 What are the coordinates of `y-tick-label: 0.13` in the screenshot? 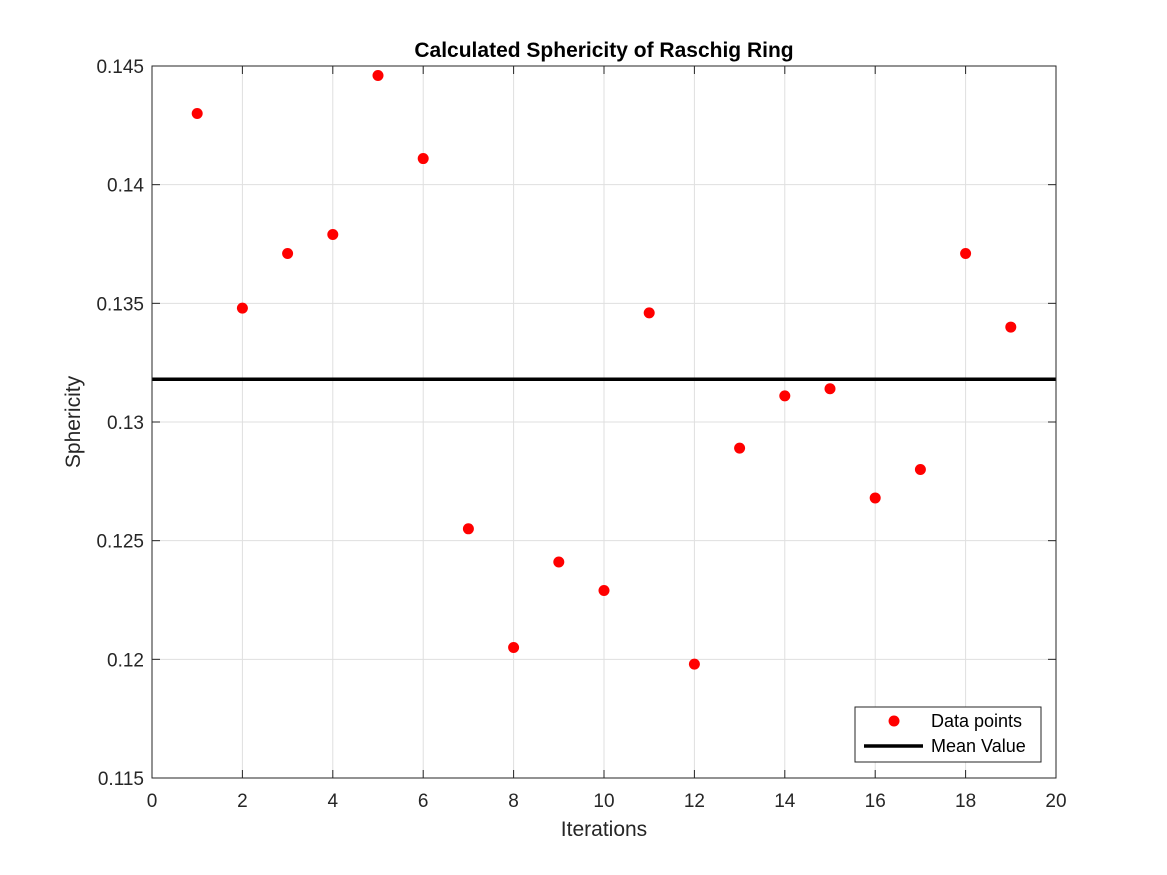 It's located at (125, 423).